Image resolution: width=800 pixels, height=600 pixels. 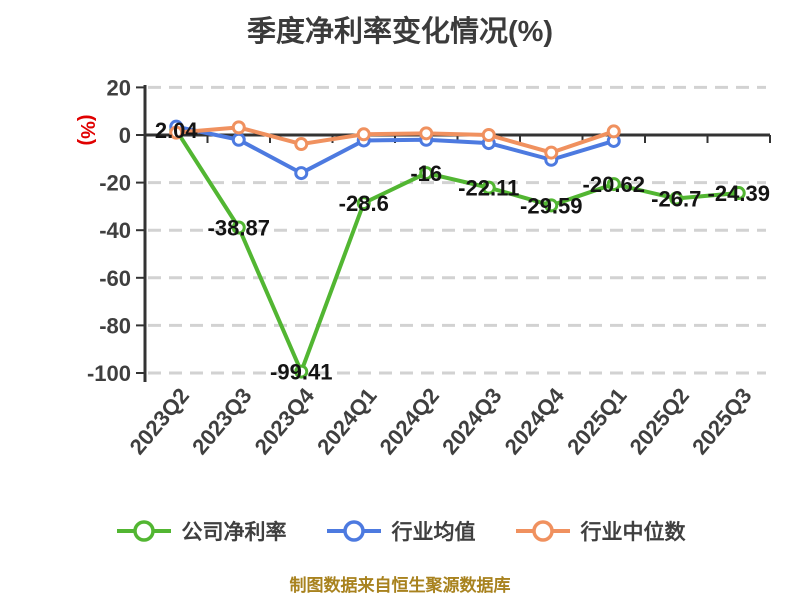 I want to click on company-net-margin-value-label-2025Q1: -20.62, so click(x=614, y=184).